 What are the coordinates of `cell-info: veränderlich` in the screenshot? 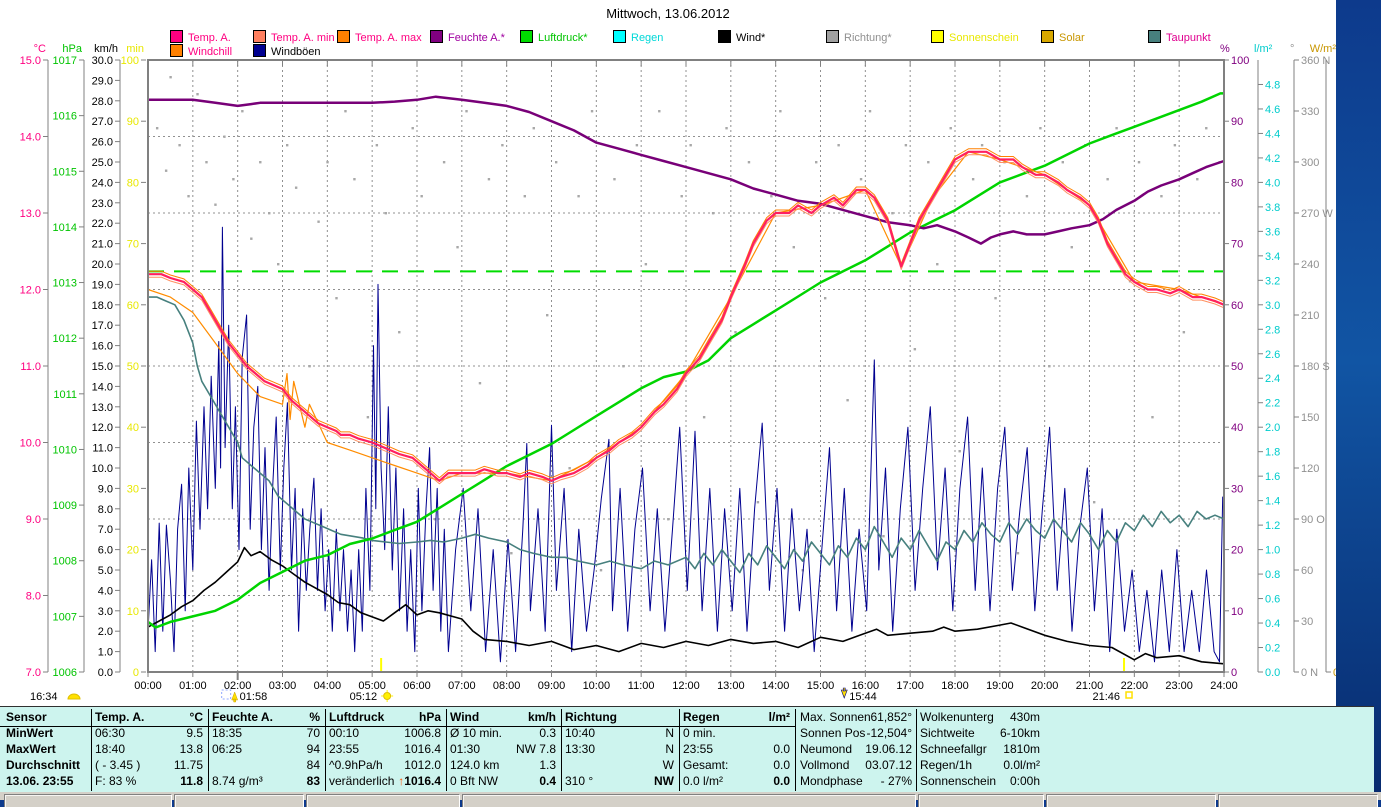 It's located at (362, 781).